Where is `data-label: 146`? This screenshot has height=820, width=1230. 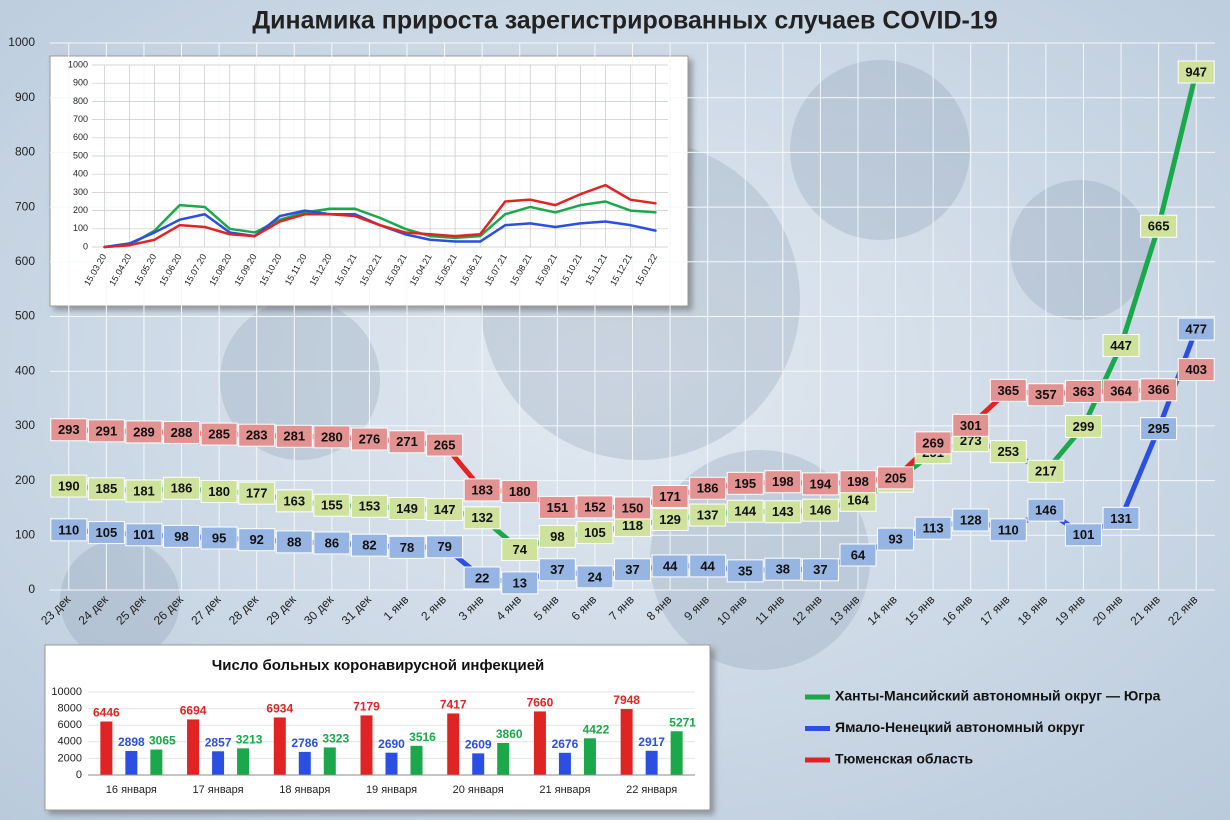 data-label: 146 is located at coordinates (1046, 510).